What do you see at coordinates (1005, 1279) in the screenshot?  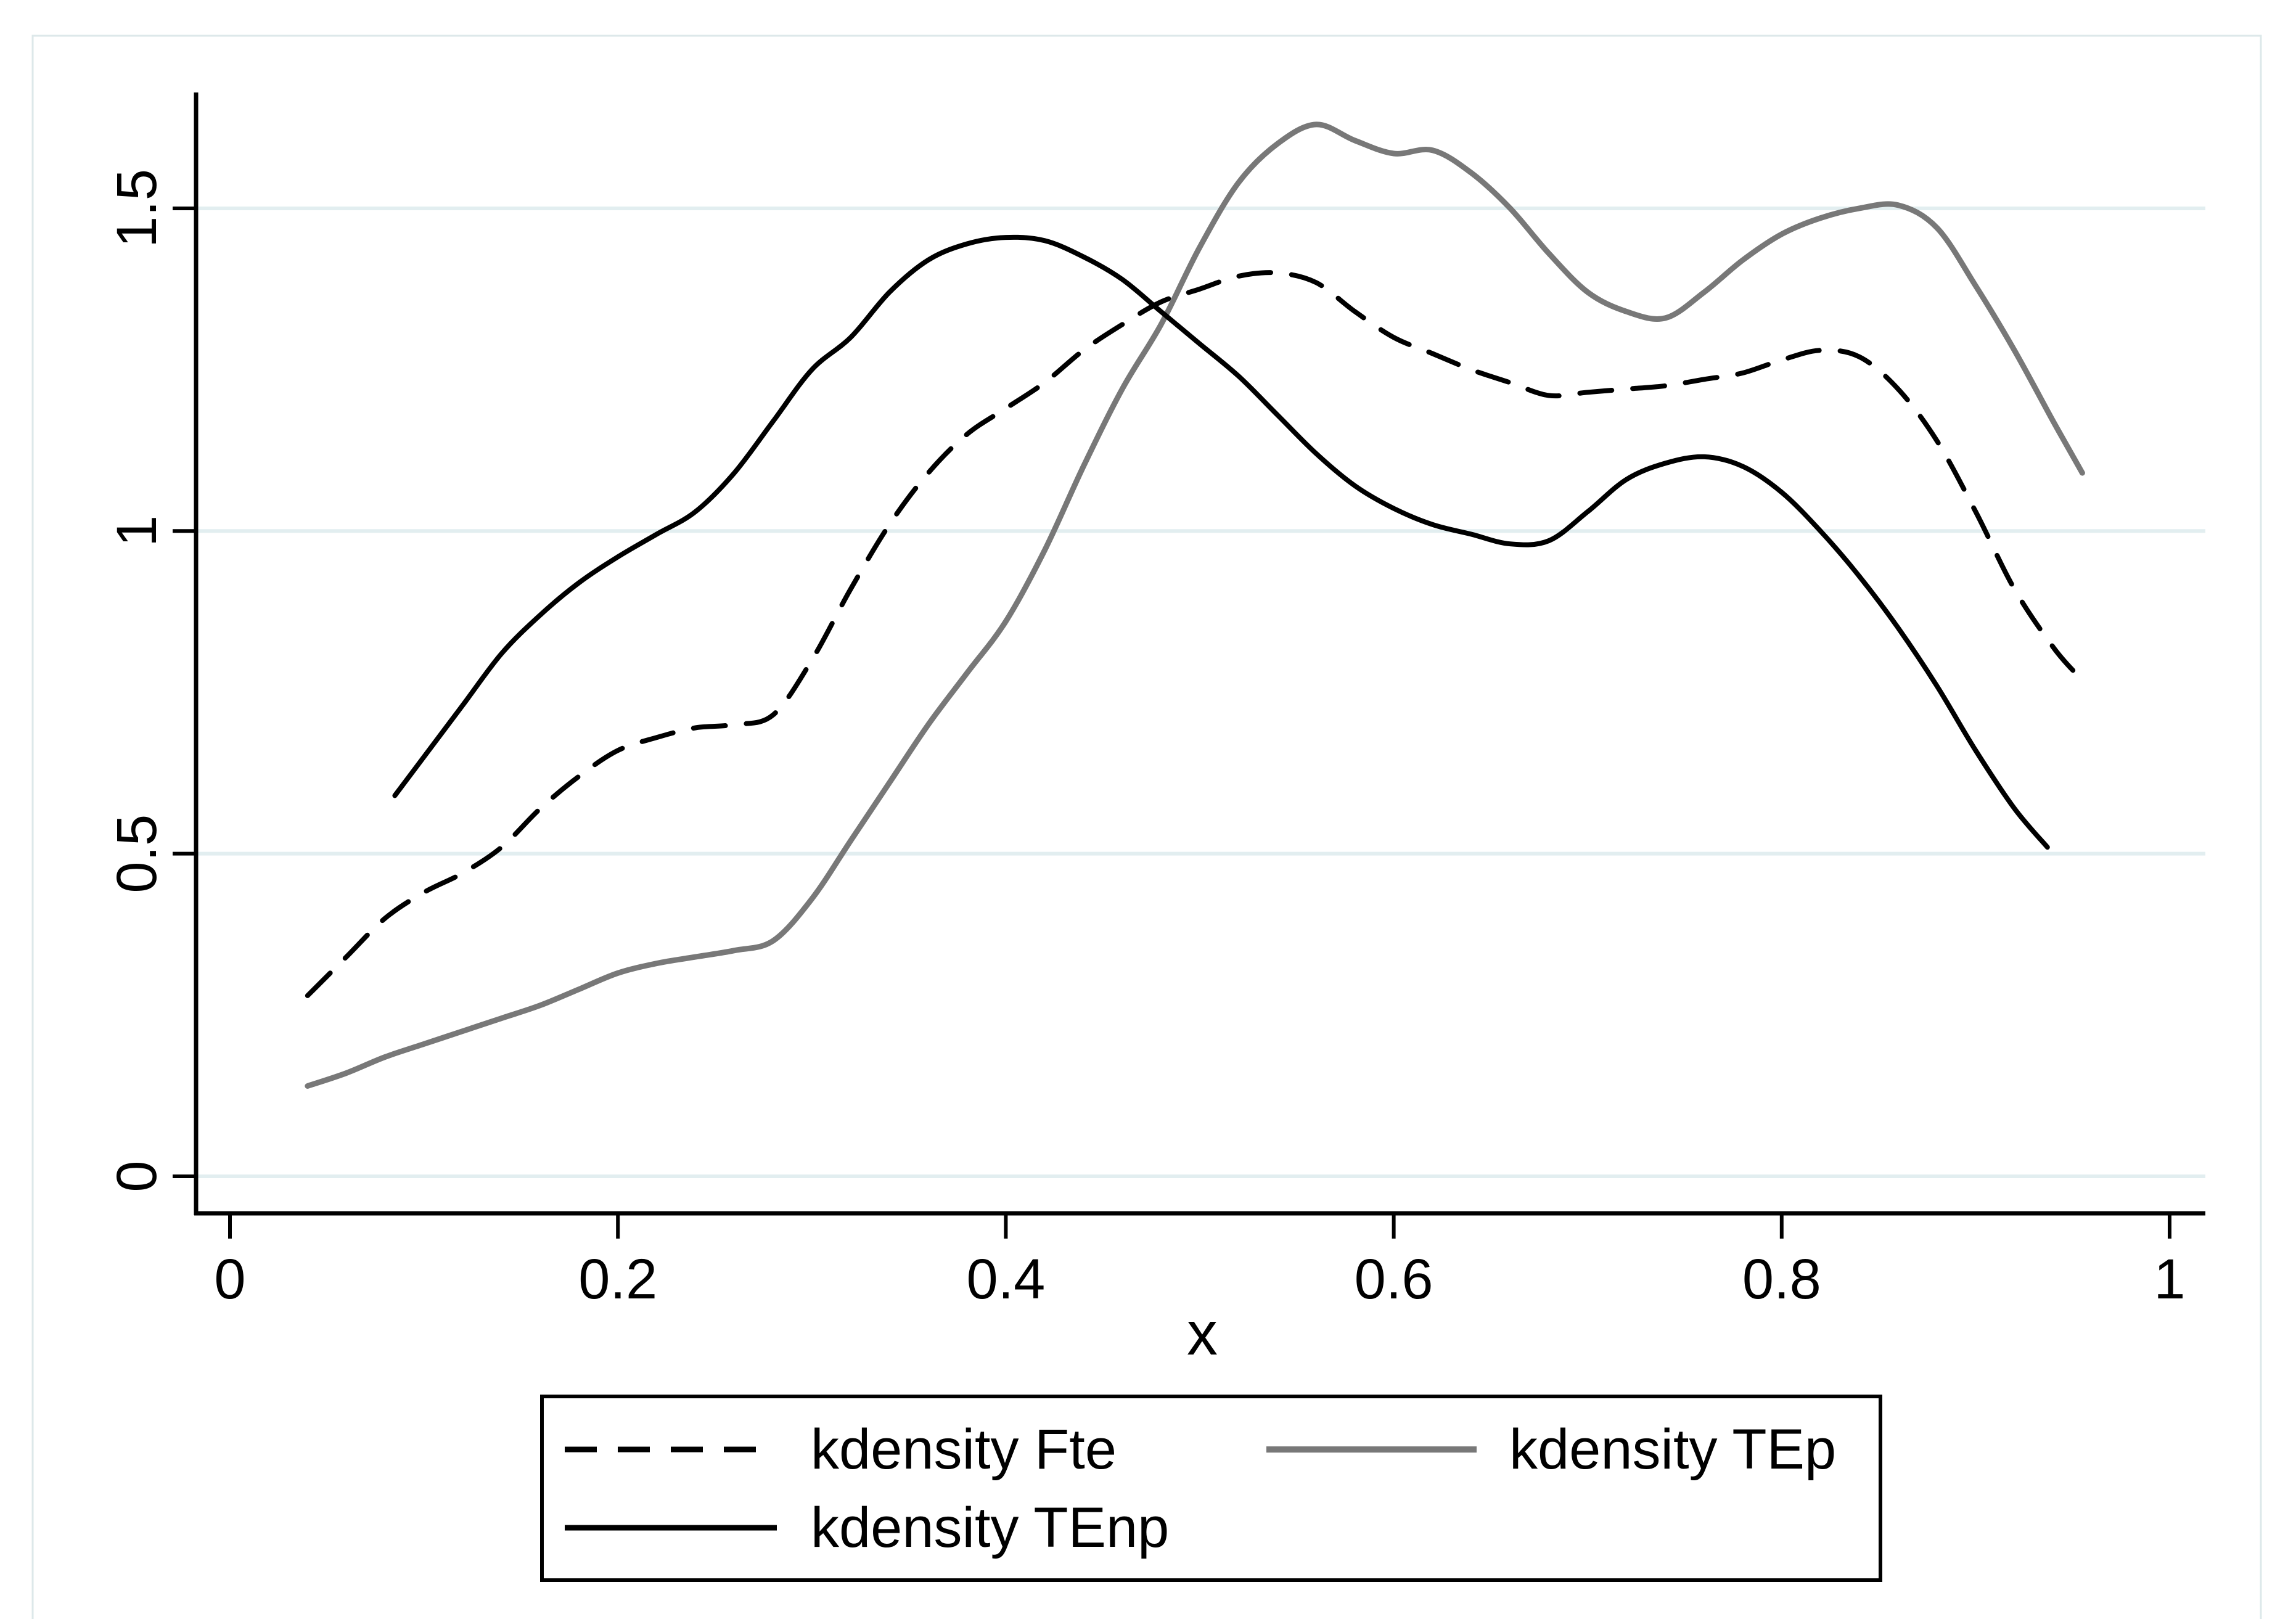 I see `x-tick-label: 0.4` at bounding box center [1005, 1279].